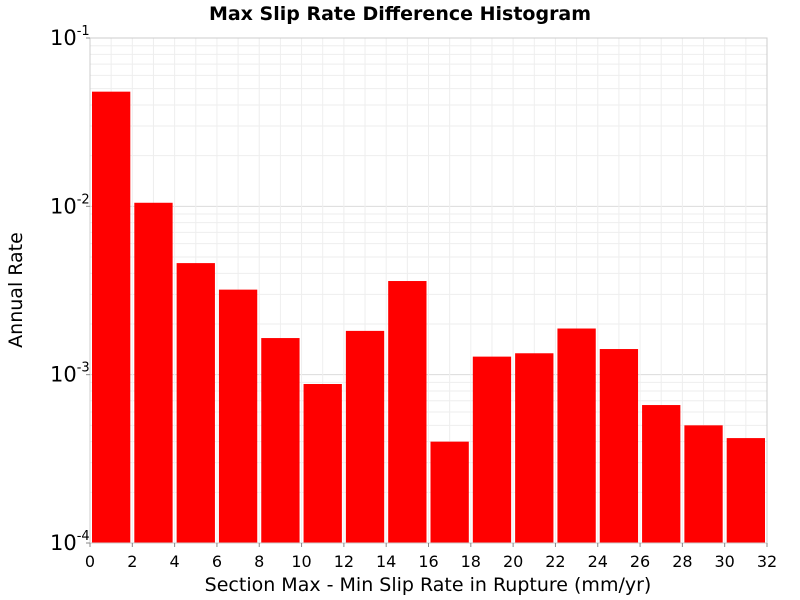 The width and height of the screenshot is (800, 600). What do you see at coordinates (428, 561) in the screenshot?
I see `x-tick-label: 16` at bounding box center [428, 561].